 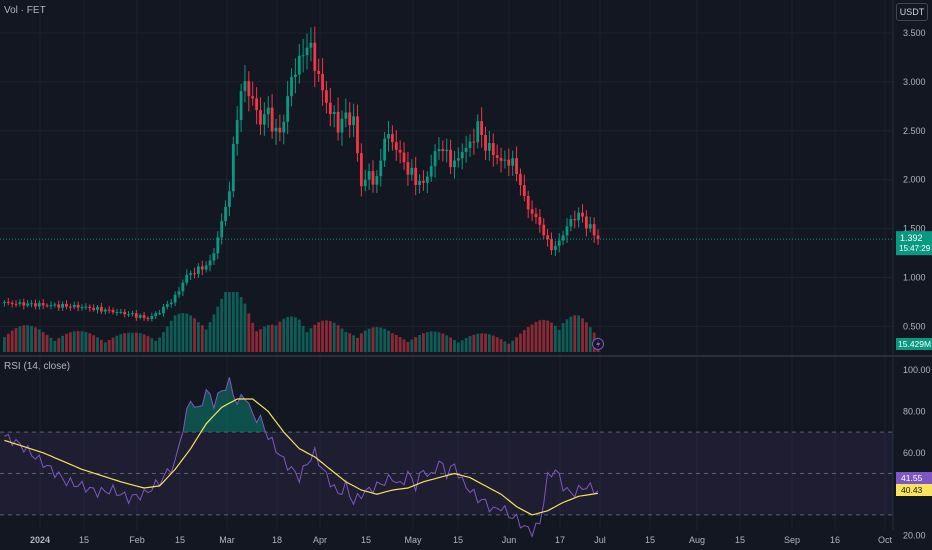 What do you see at coordinates (914, 453) in the screenshot?
I see `rsi-tick-label: 60.00` at bounding box center [914, 453].